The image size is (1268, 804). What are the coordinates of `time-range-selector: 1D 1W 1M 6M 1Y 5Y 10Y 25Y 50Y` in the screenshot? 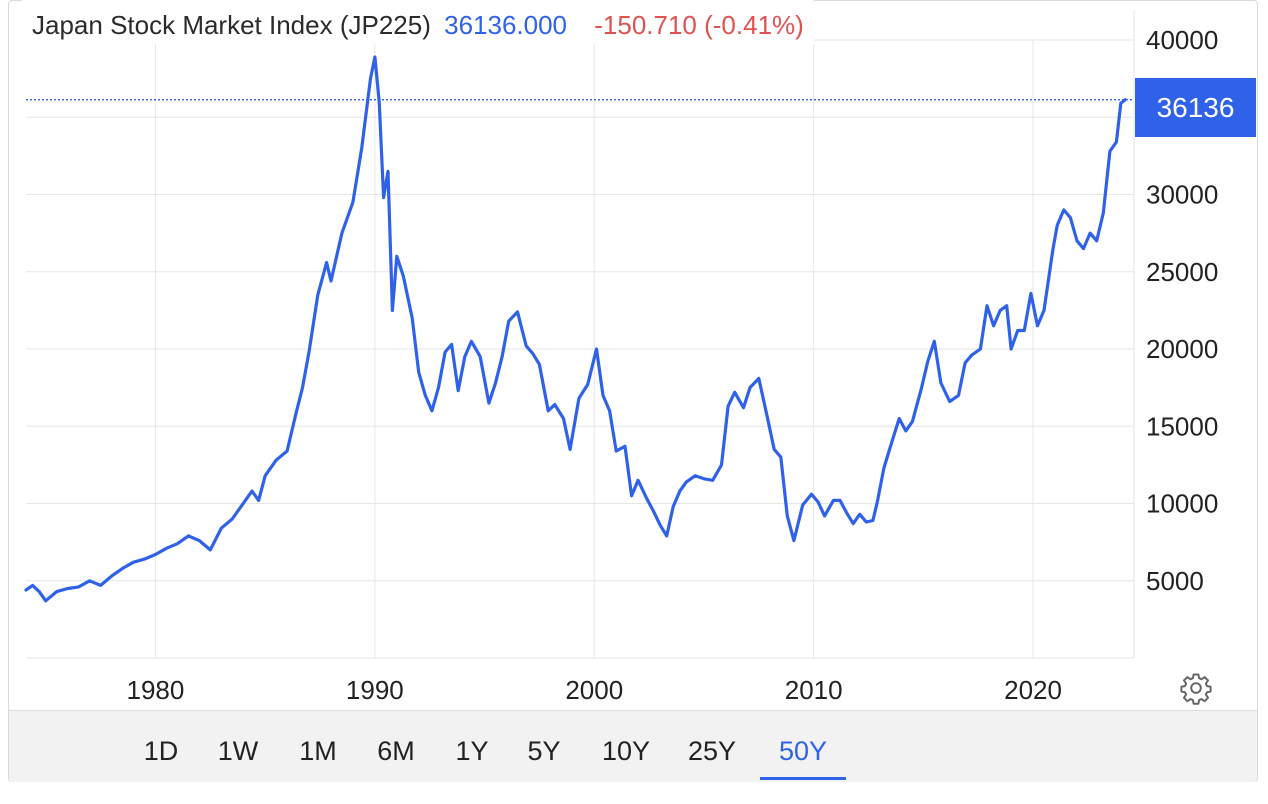 It's located at (633, 746).